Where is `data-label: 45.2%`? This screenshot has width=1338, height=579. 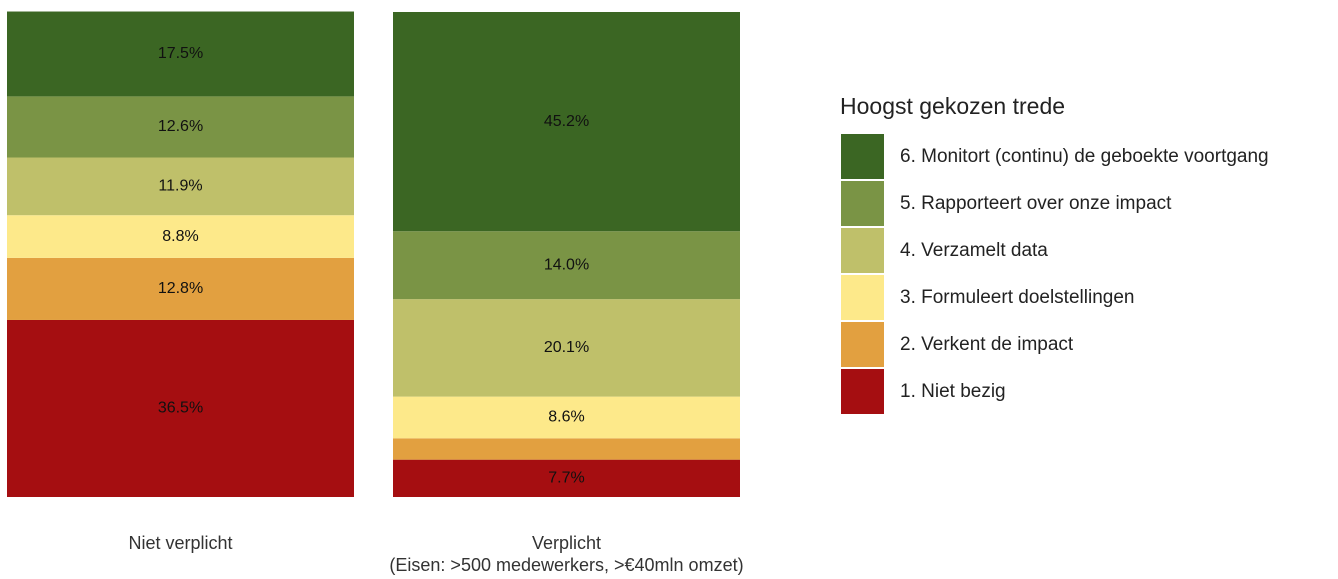
data-label: 45.2% is located at coordinates (566, 121).